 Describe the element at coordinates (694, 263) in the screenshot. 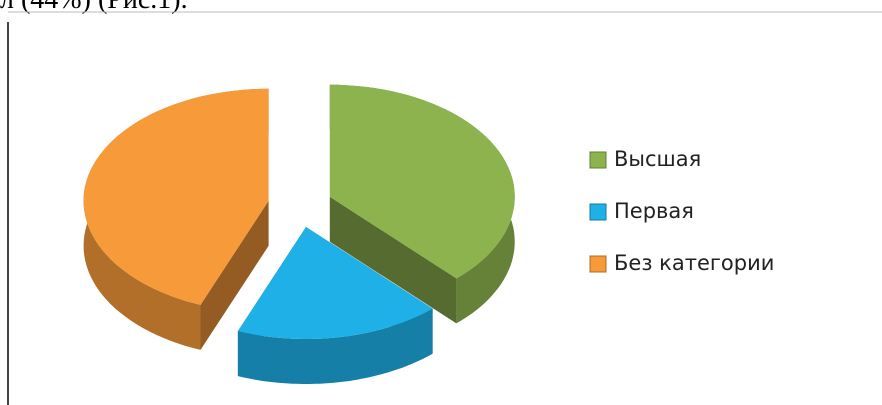

I see `legend-label: Без категории` at that location.